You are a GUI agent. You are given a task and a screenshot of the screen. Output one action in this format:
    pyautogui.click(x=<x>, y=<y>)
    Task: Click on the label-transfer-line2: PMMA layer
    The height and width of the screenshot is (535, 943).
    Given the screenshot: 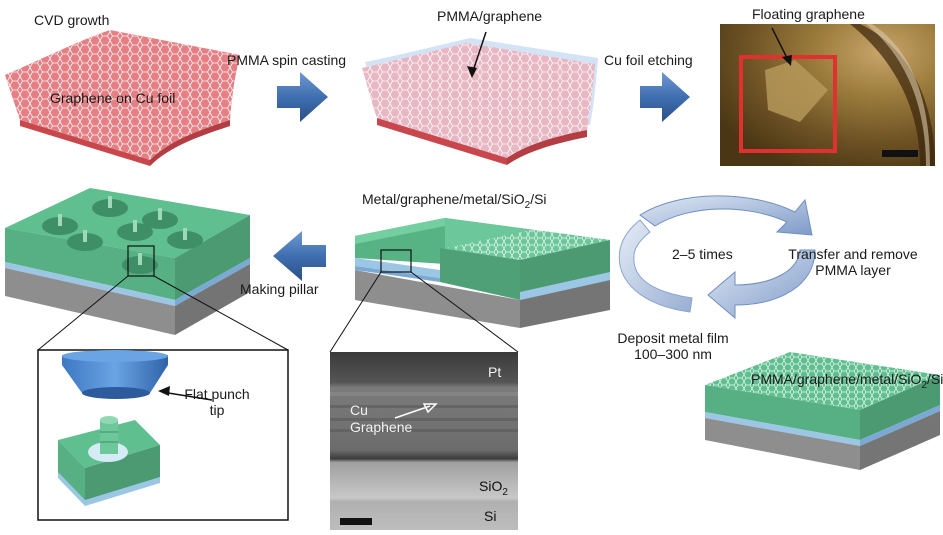 What is the action you would take?
    pyautogui.click(x=853, y=270)
    